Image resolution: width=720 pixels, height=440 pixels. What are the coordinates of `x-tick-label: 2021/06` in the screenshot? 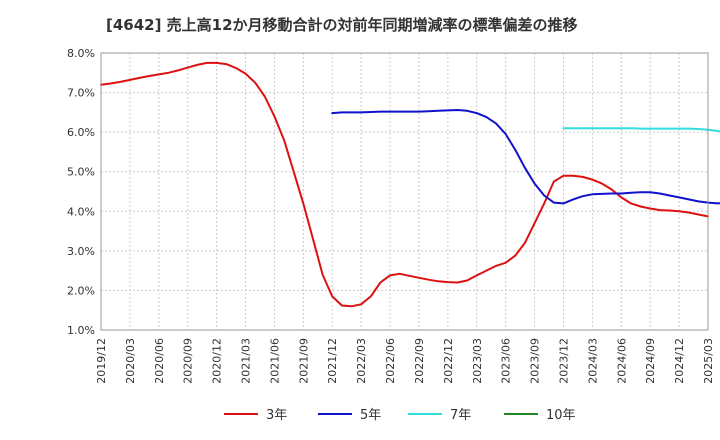 It's located at (274, 361).